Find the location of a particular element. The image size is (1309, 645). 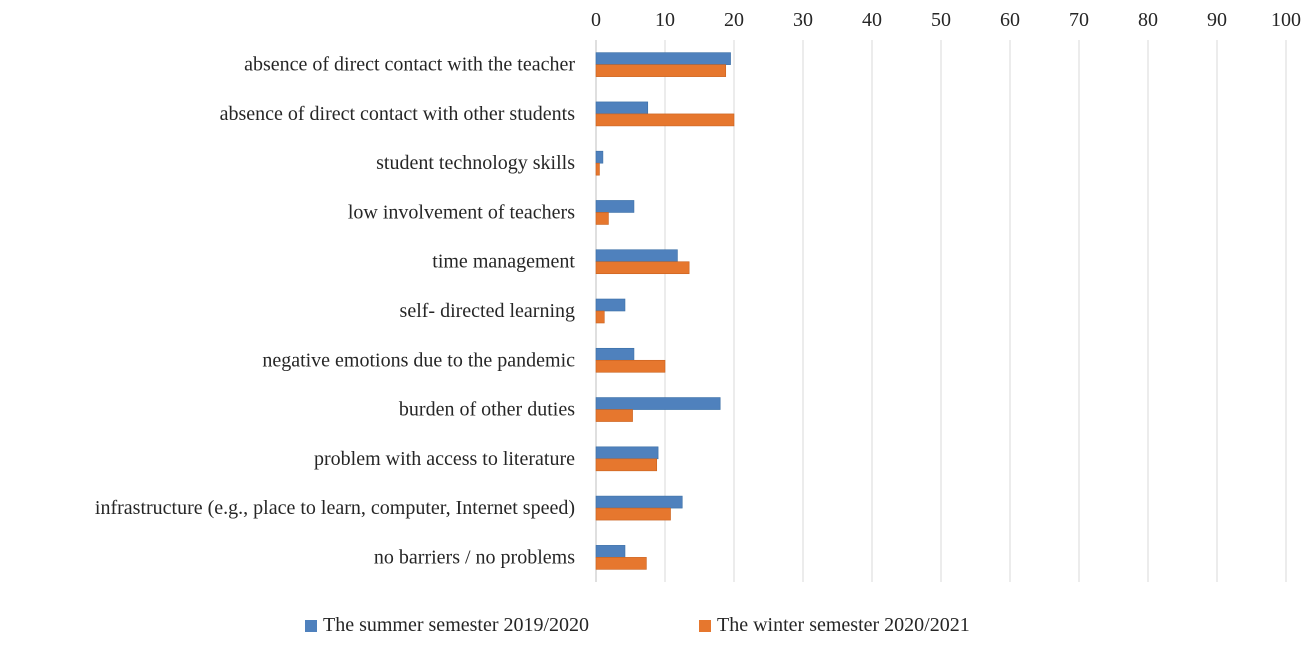

x-tick-label: 70 is located at coordinates (1079, 20).